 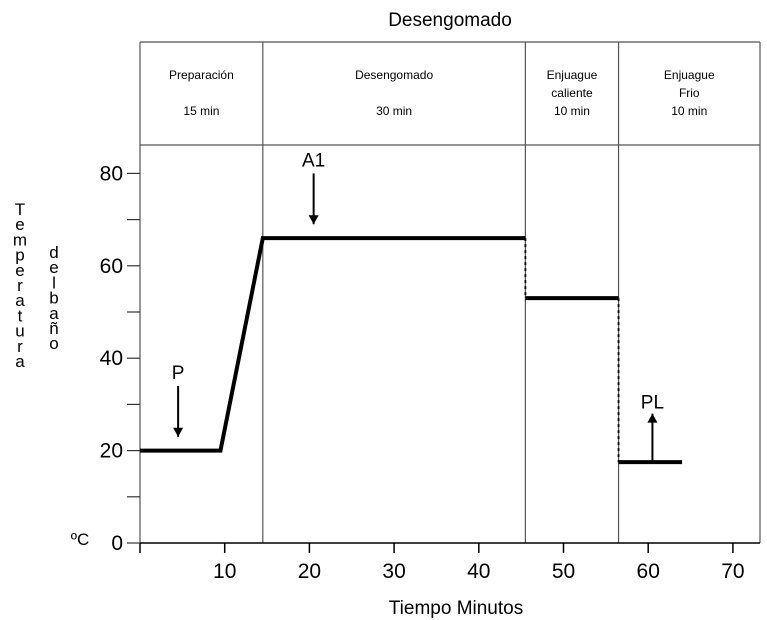 I want to click on y-tick-label: 0, so click(x=117, y=543).